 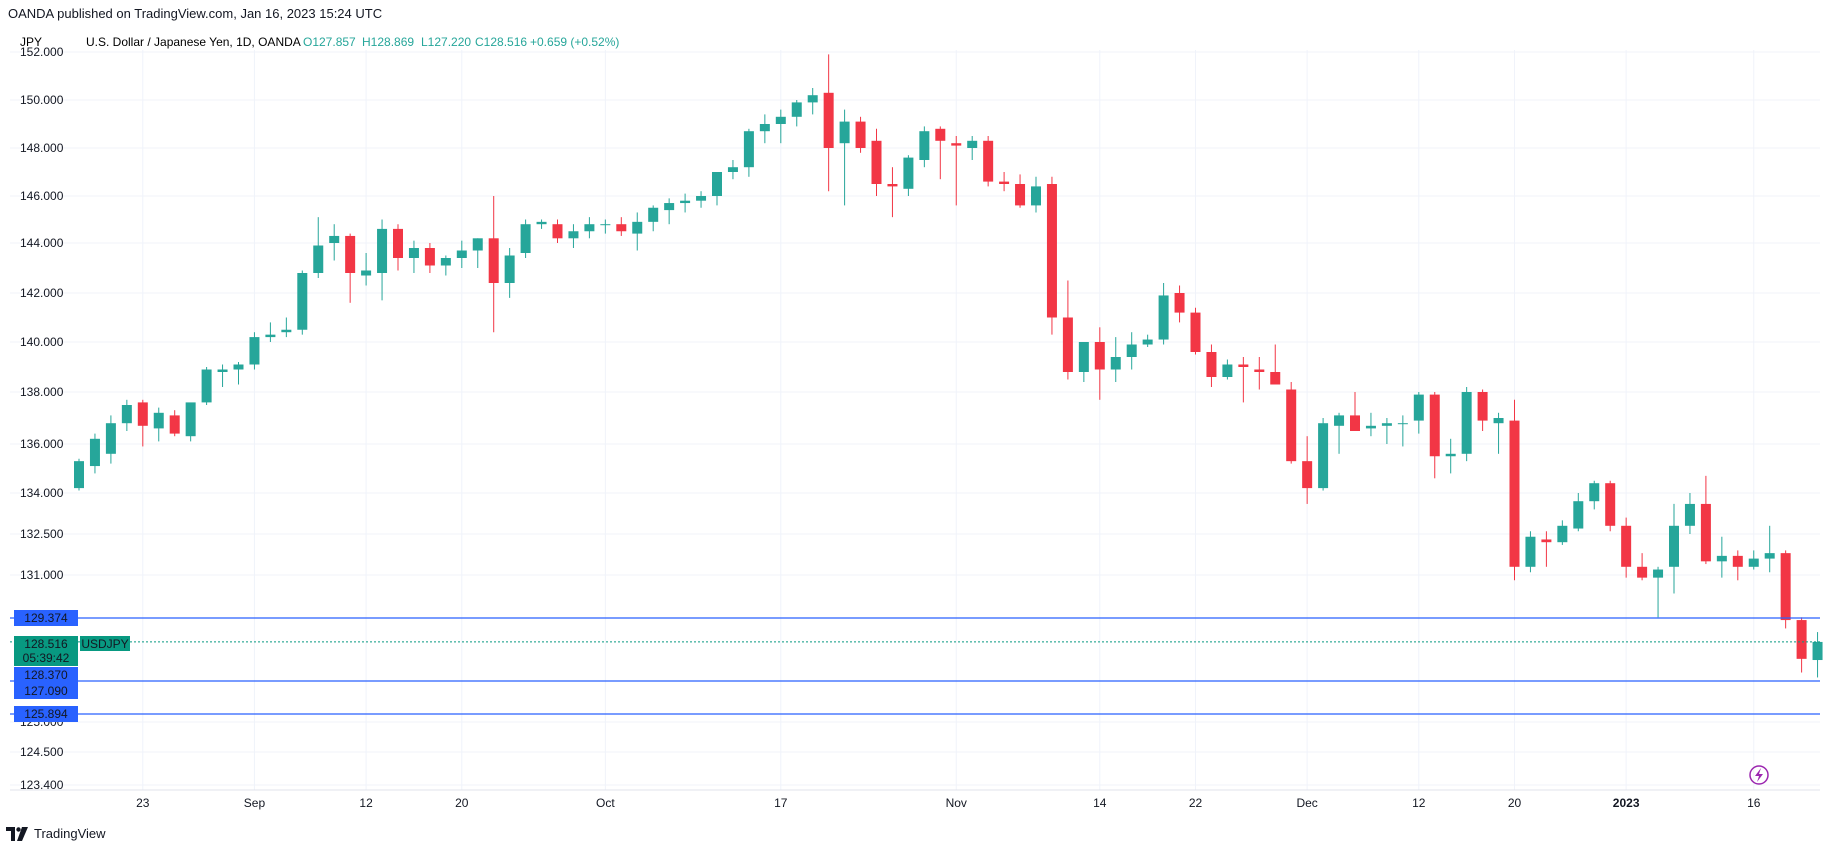 What do you see at coordinates (42, 752) in the screenshot?
I see `y-tick-label: 124.500` at bounding box center [42, 752].